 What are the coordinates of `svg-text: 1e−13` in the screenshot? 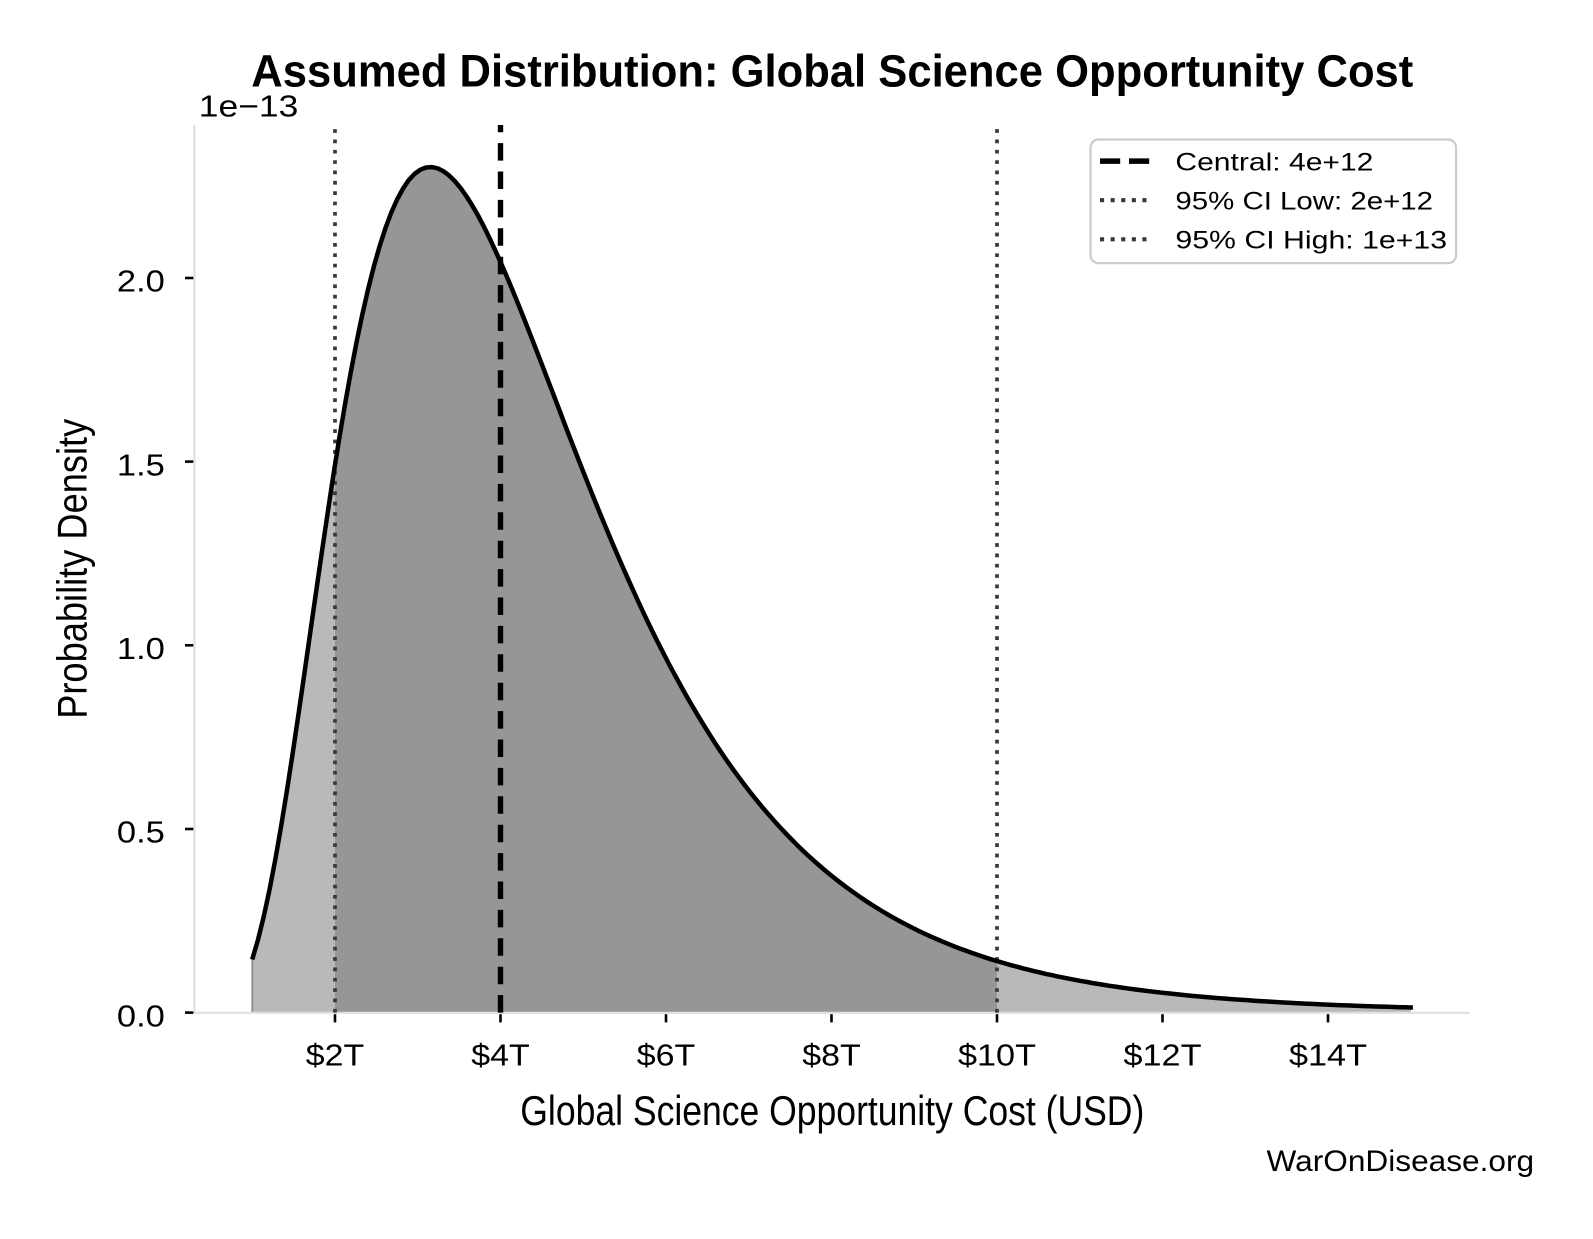 It's located at (248, 107).